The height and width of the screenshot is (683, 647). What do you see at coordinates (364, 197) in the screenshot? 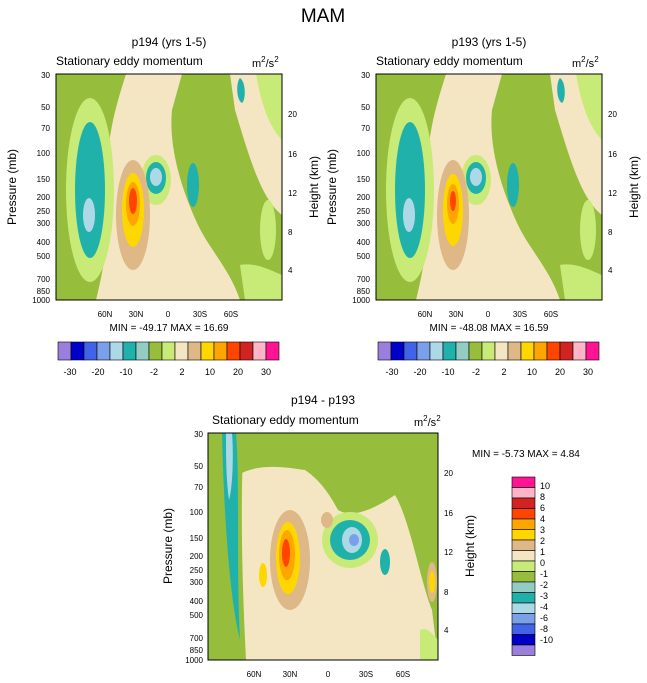
I see `p2-ptick: 200` at bounding box center [364, 197].